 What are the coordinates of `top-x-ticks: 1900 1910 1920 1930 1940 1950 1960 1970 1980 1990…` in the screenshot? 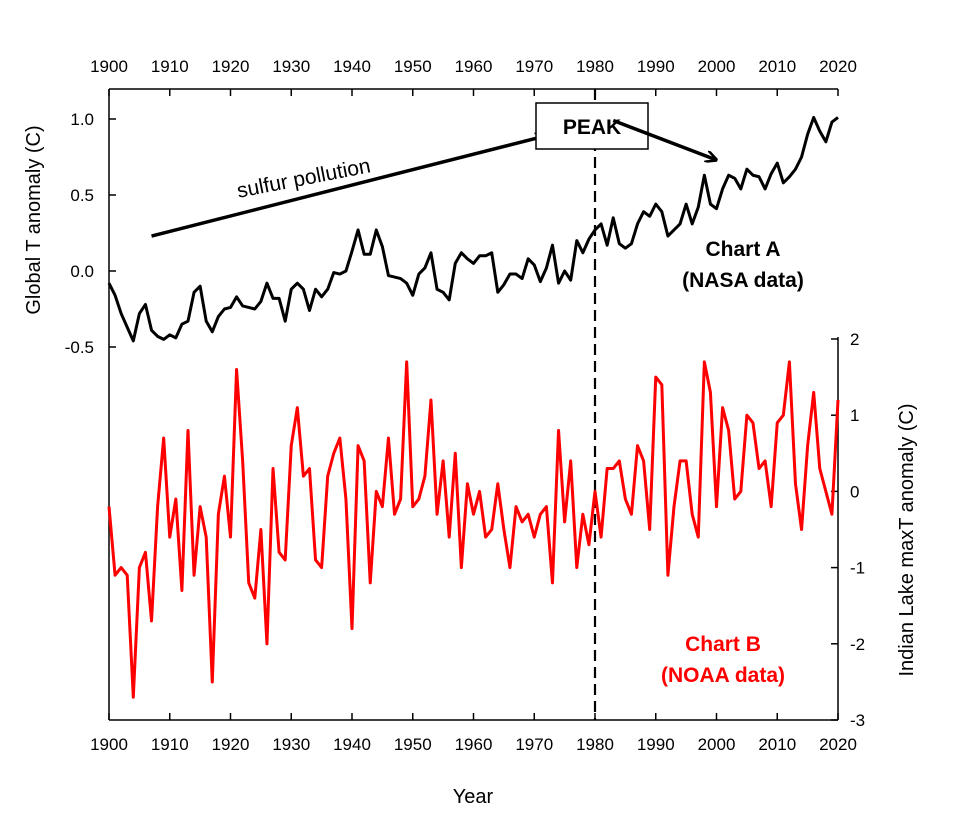 It's located at (473, 76).